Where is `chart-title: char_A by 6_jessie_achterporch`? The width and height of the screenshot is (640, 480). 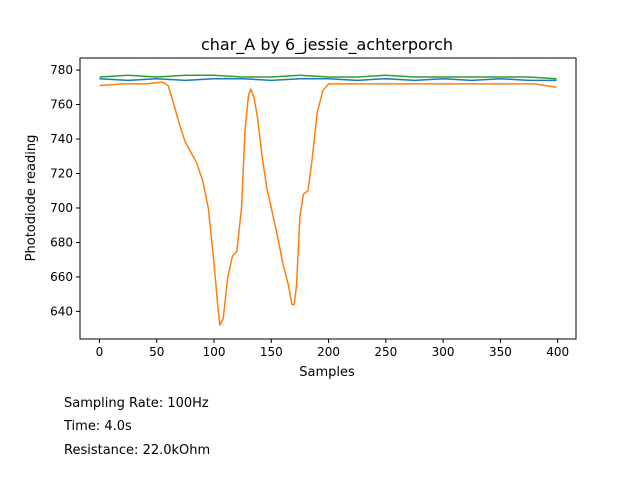
chart-title: char_A by 6_jessie_achterporch is located at coordinates (327, 45).